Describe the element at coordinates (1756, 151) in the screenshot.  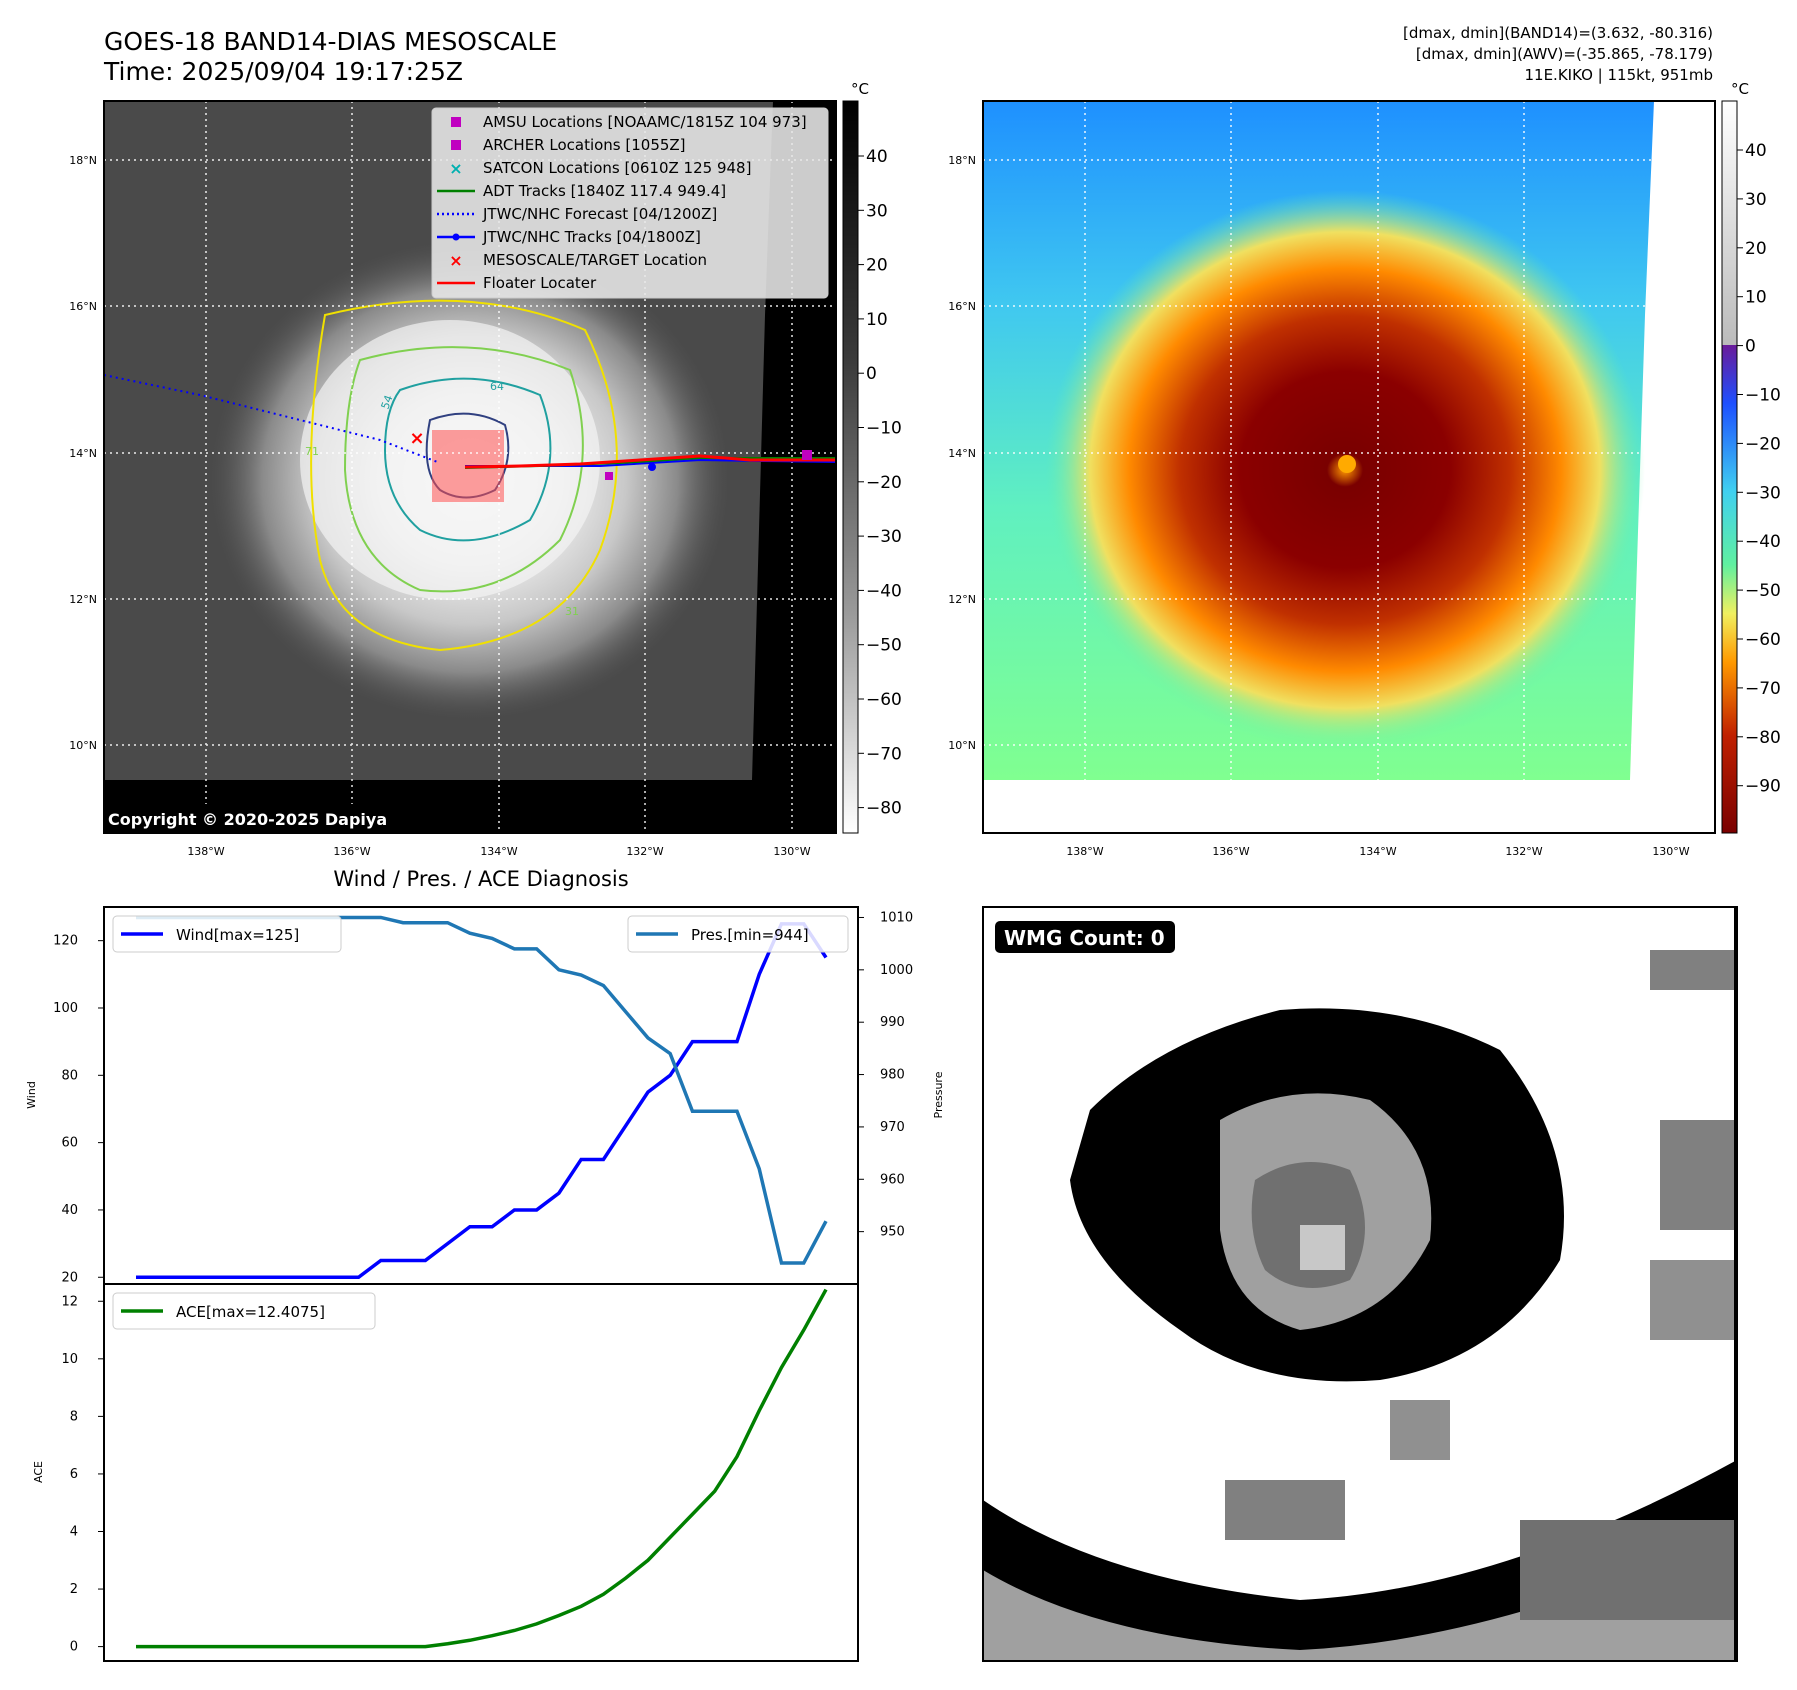
I see `awv-cb-label: 40` at that location.